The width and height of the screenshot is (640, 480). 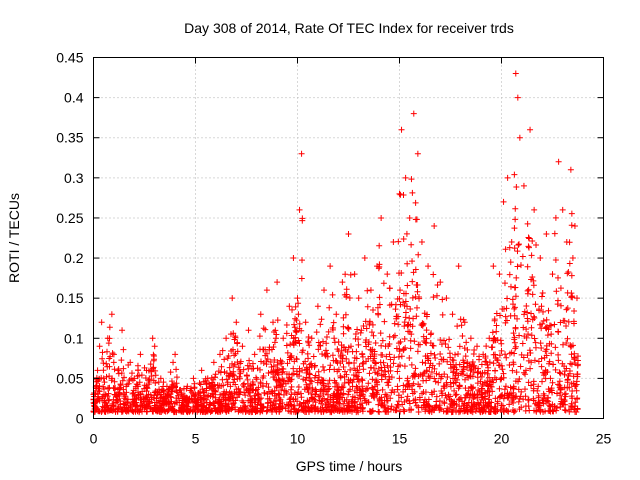 What do you see at coordinates (94, 439) in the screenshot?
I see `x-tick-label: 0` at bounding box center [94, 439].